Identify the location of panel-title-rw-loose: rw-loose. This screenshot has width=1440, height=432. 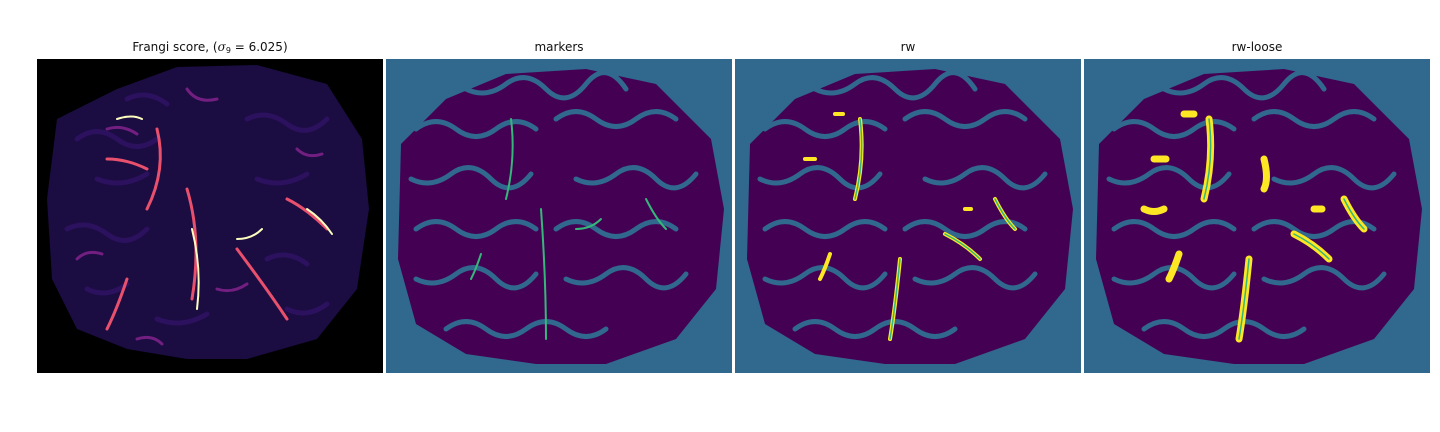
(1257, 47).